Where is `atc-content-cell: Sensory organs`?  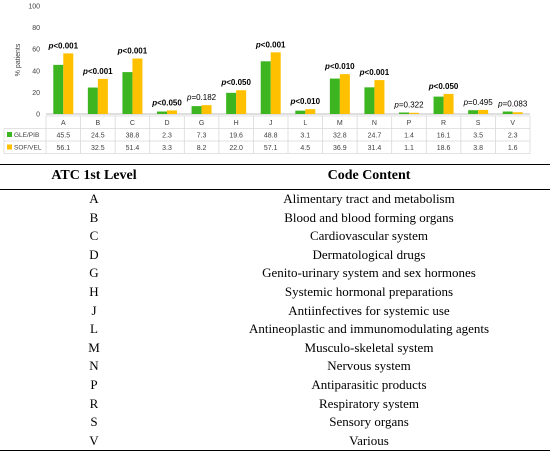
atc-content-cell: Sensory organs is located at coordinates (369, 422).